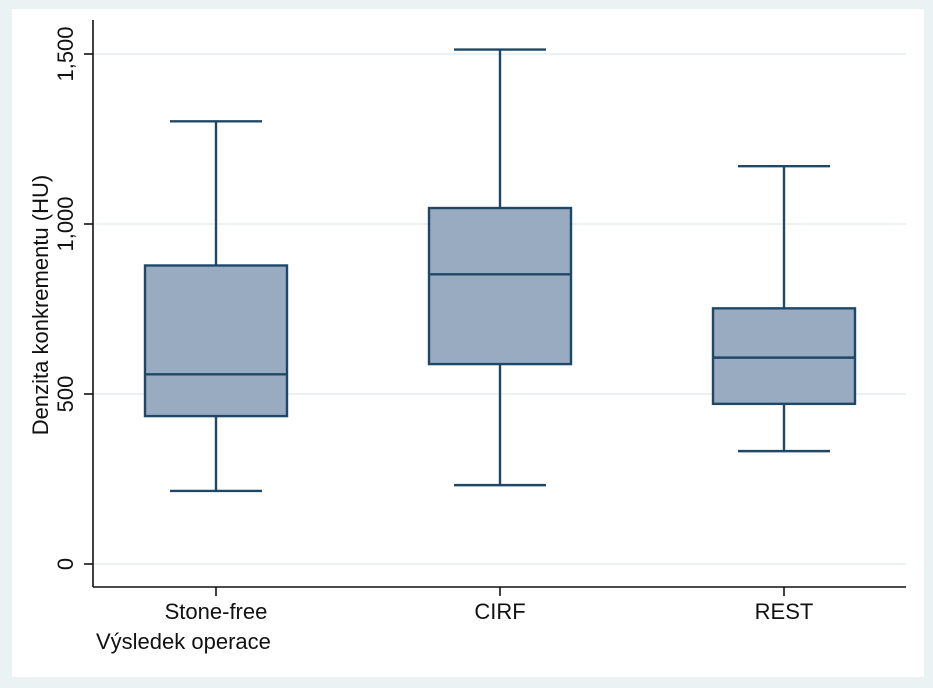 This screenshot has height=688, width=933. I want to click on y-tick-label: 500, so click(65, 394).